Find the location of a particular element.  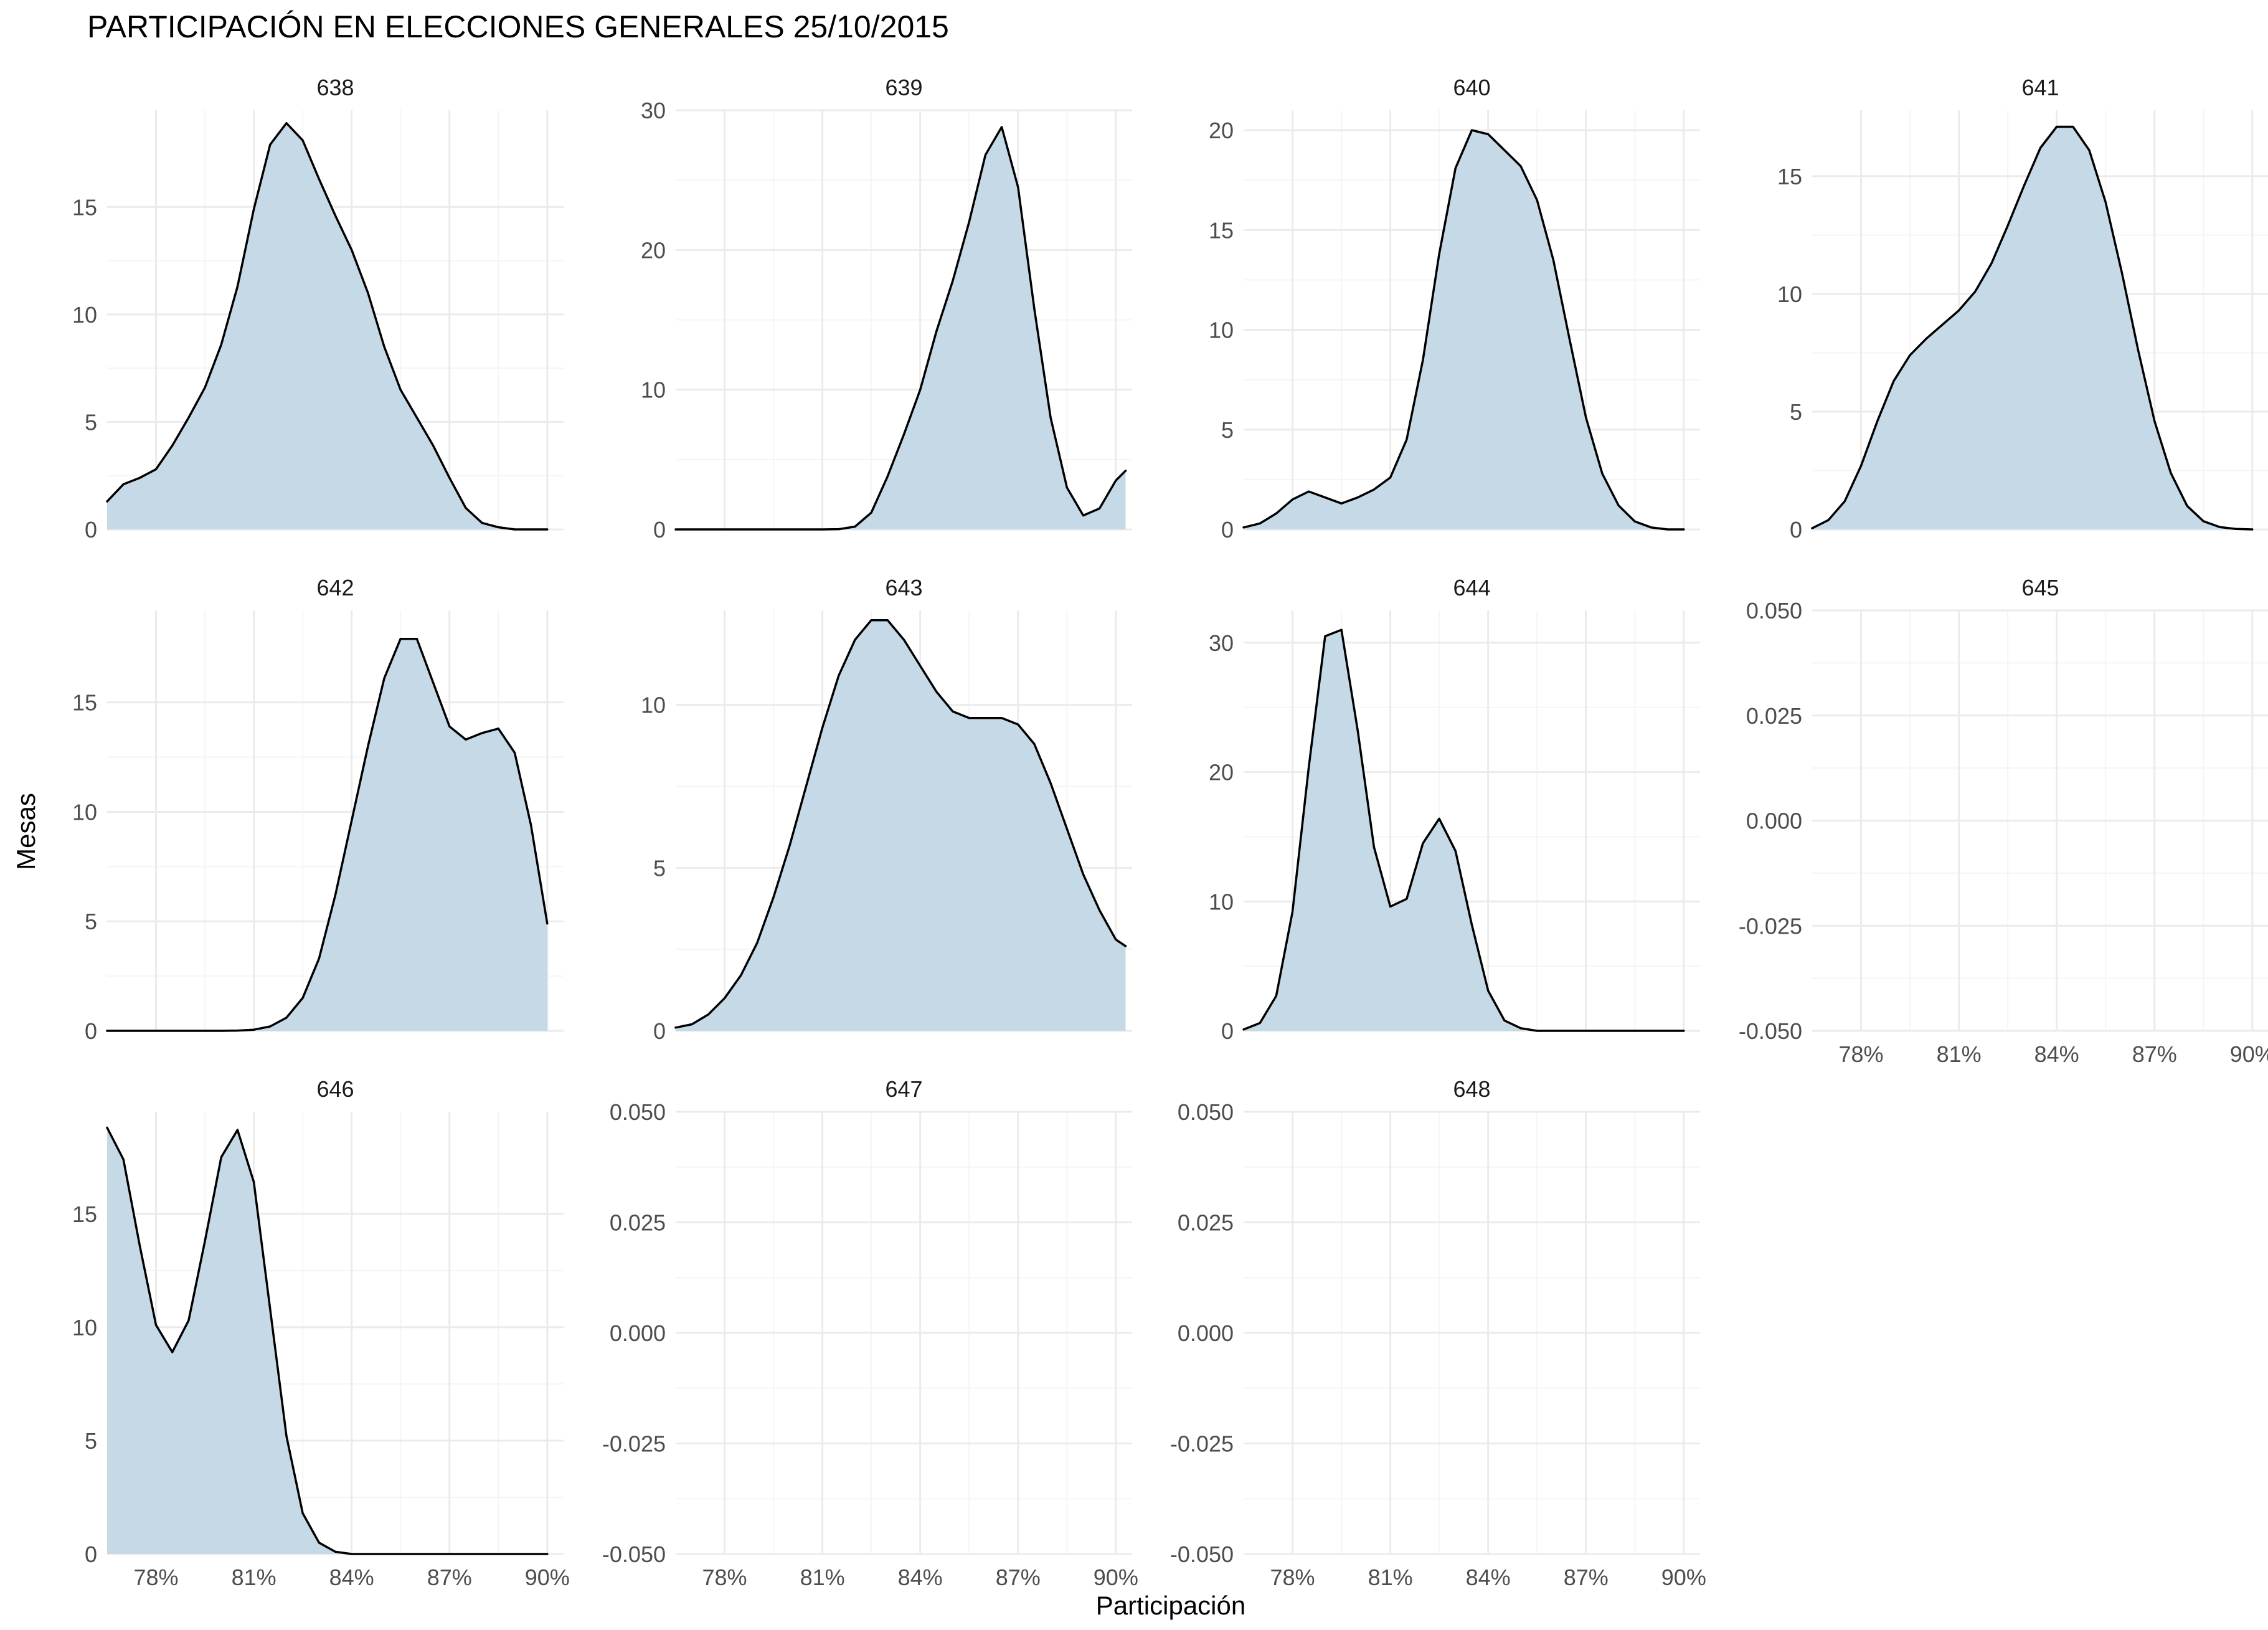

panel-title: 645 is located at coordinates (2040, 587).